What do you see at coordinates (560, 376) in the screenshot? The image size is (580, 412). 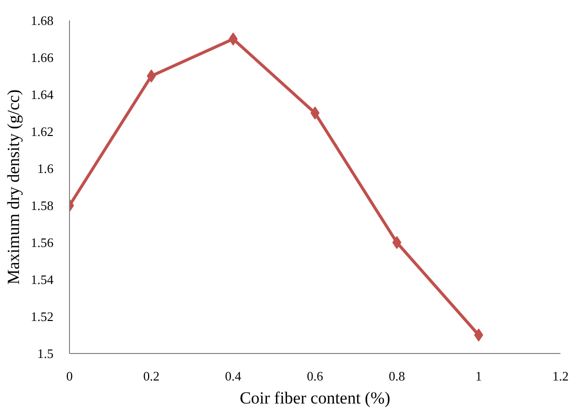 I see `x-tick-label: 1.2` at bounding box center [560, 376].